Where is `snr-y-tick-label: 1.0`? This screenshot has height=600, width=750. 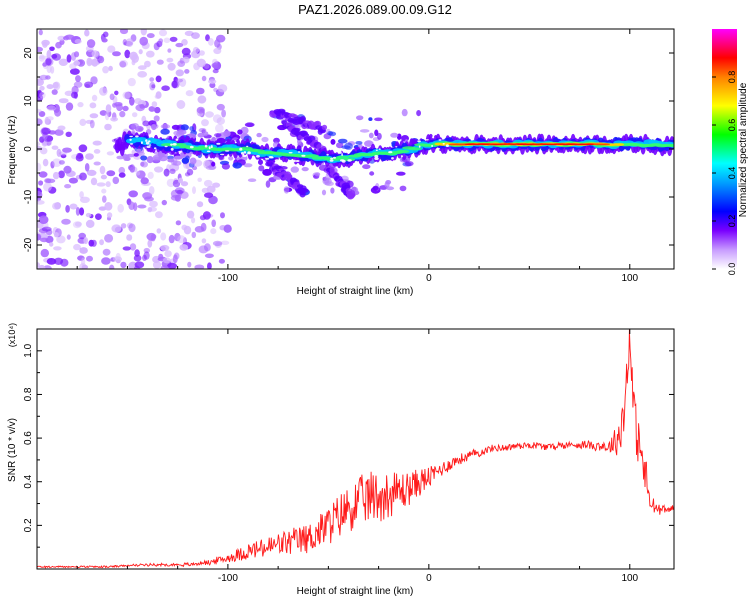 snr-y-tick-label: 1.0 is located at coordinates (28, 350).